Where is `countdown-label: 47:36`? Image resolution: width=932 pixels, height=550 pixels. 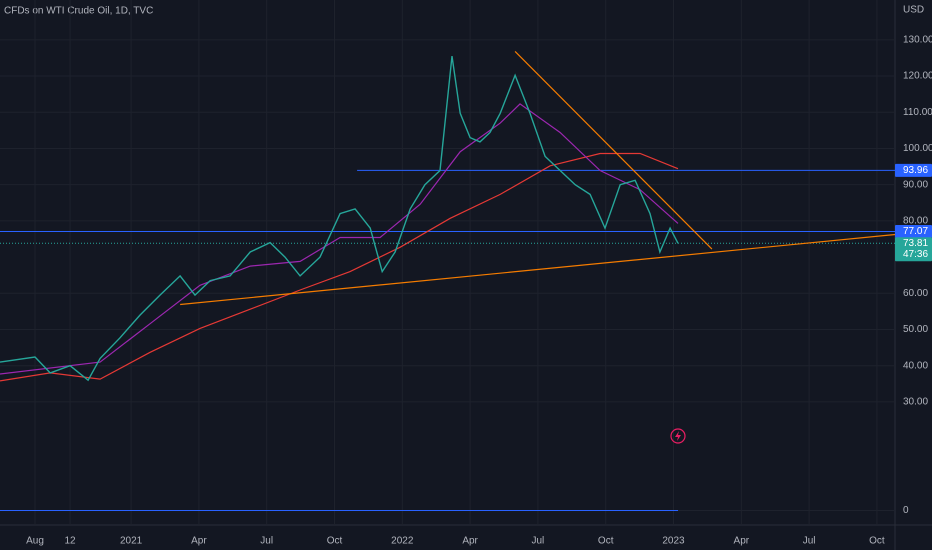
countdown-label: 47:36 is located at coordinates (915, 254).